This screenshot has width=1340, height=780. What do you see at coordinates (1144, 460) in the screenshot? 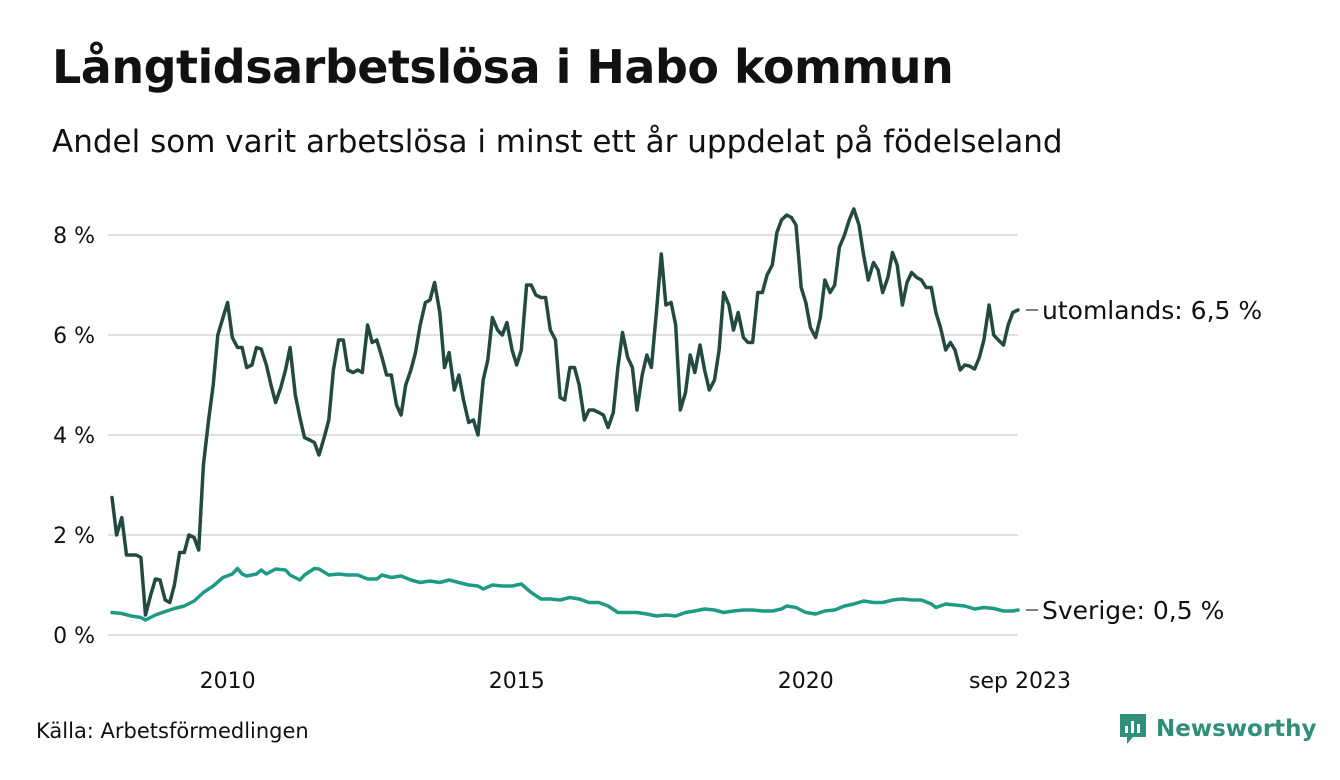
I see `series-labels: utomlands: 6,5 % Sverige: 0,5 %` at bounding box center [1144, 460].